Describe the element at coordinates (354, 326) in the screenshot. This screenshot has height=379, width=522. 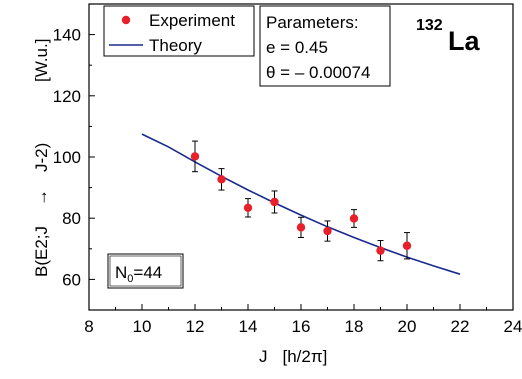
I see `x-tick-label: 18` at that location.